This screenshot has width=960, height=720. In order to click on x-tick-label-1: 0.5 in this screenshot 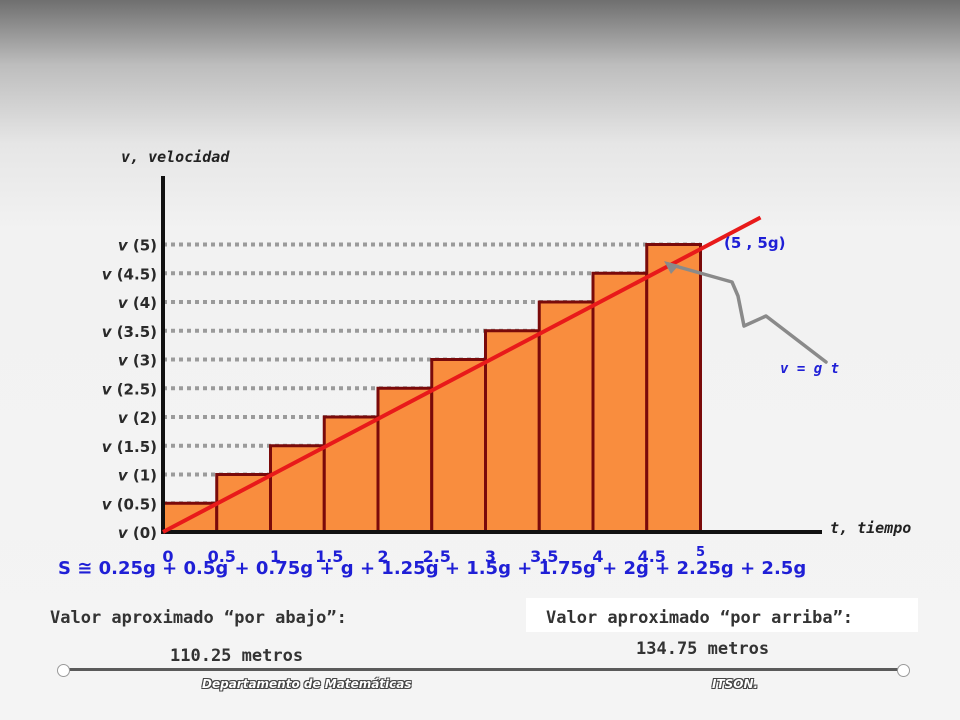, I will do `click(222, 556)`.